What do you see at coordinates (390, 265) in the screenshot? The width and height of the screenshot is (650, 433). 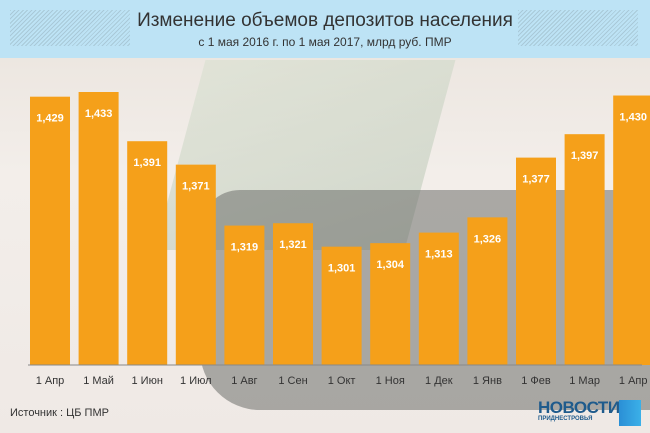 I see `data-label: 1,304` at bounding box center [390, 265].